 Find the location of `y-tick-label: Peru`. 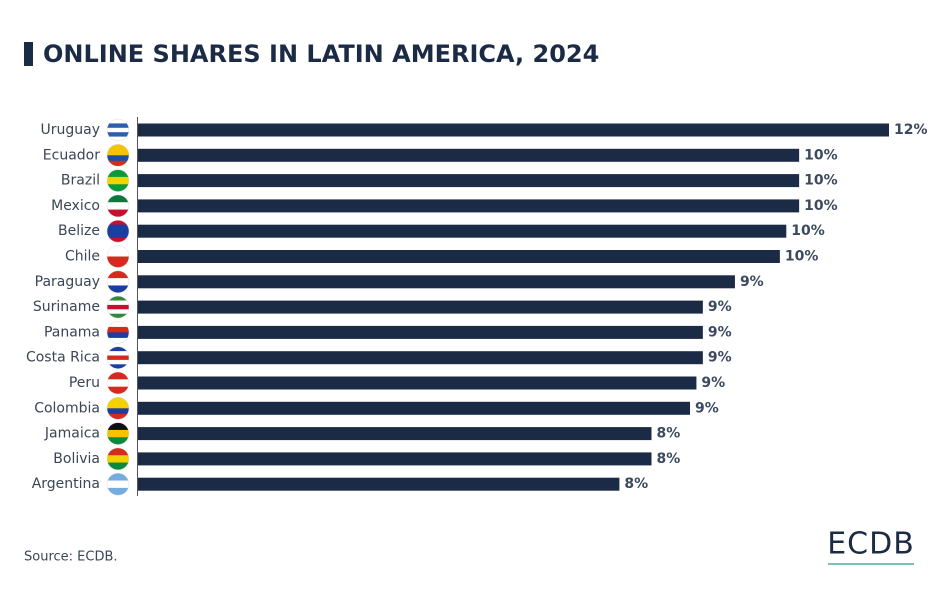

y-tick-label: Peru is located at coordinates (84, 383).